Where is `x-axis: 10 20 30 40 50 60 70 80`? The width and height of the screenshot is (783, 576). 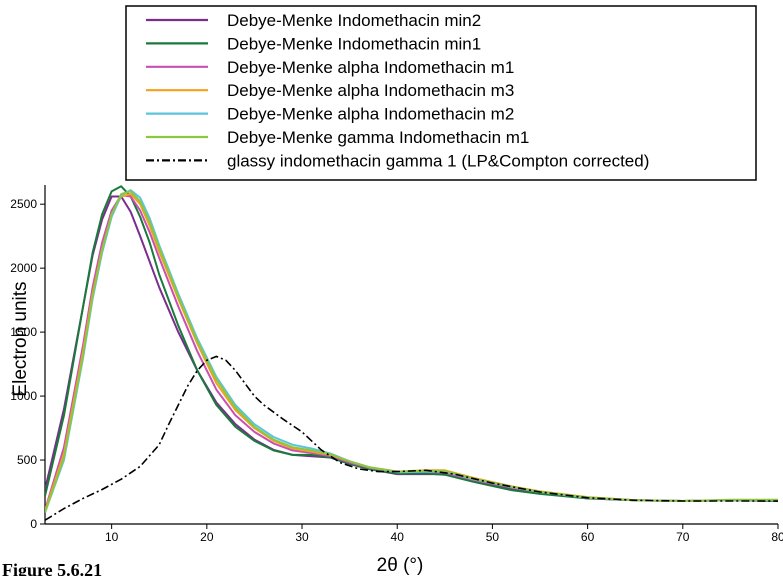 x-axis: 10 20 30 40 50 60 70 80 is located at coordinates (444, 534).